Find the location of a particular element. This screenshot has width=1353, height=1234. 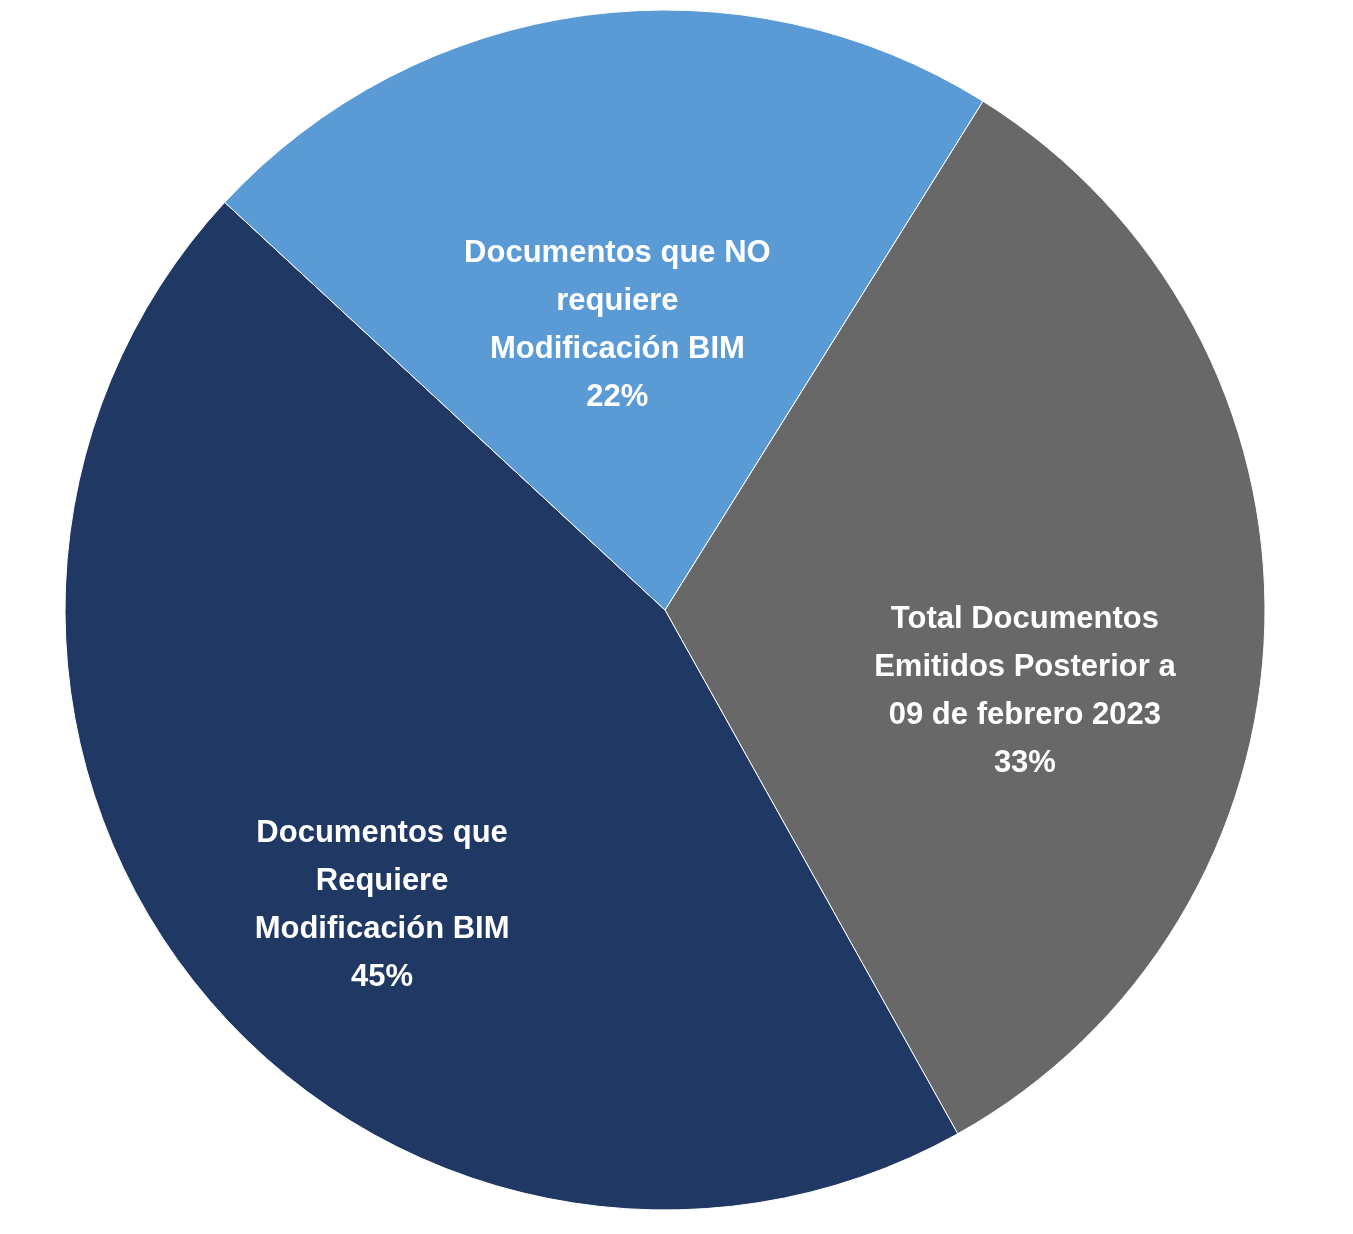

data-label: 45% is located at coordinates (382, 975).